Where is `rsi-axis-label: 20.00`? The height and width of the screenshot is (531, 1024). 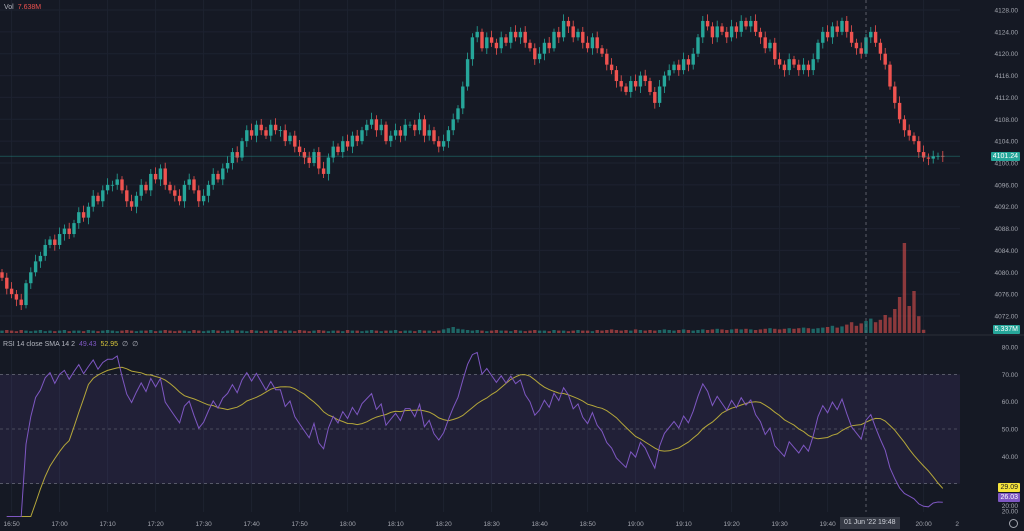 rsi-axis-label: 20.00 is located at coordinates (1010, 512).